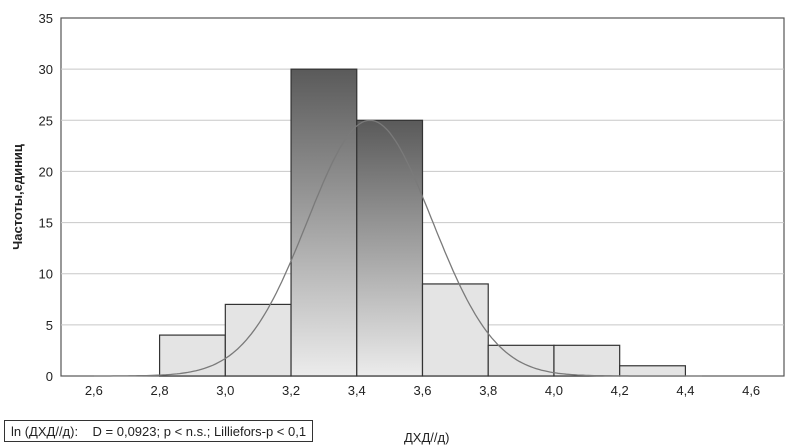  Describe the element at coordinates (554, 390) in the screenshot. I see `x-tick-label: 4,0` at that location.